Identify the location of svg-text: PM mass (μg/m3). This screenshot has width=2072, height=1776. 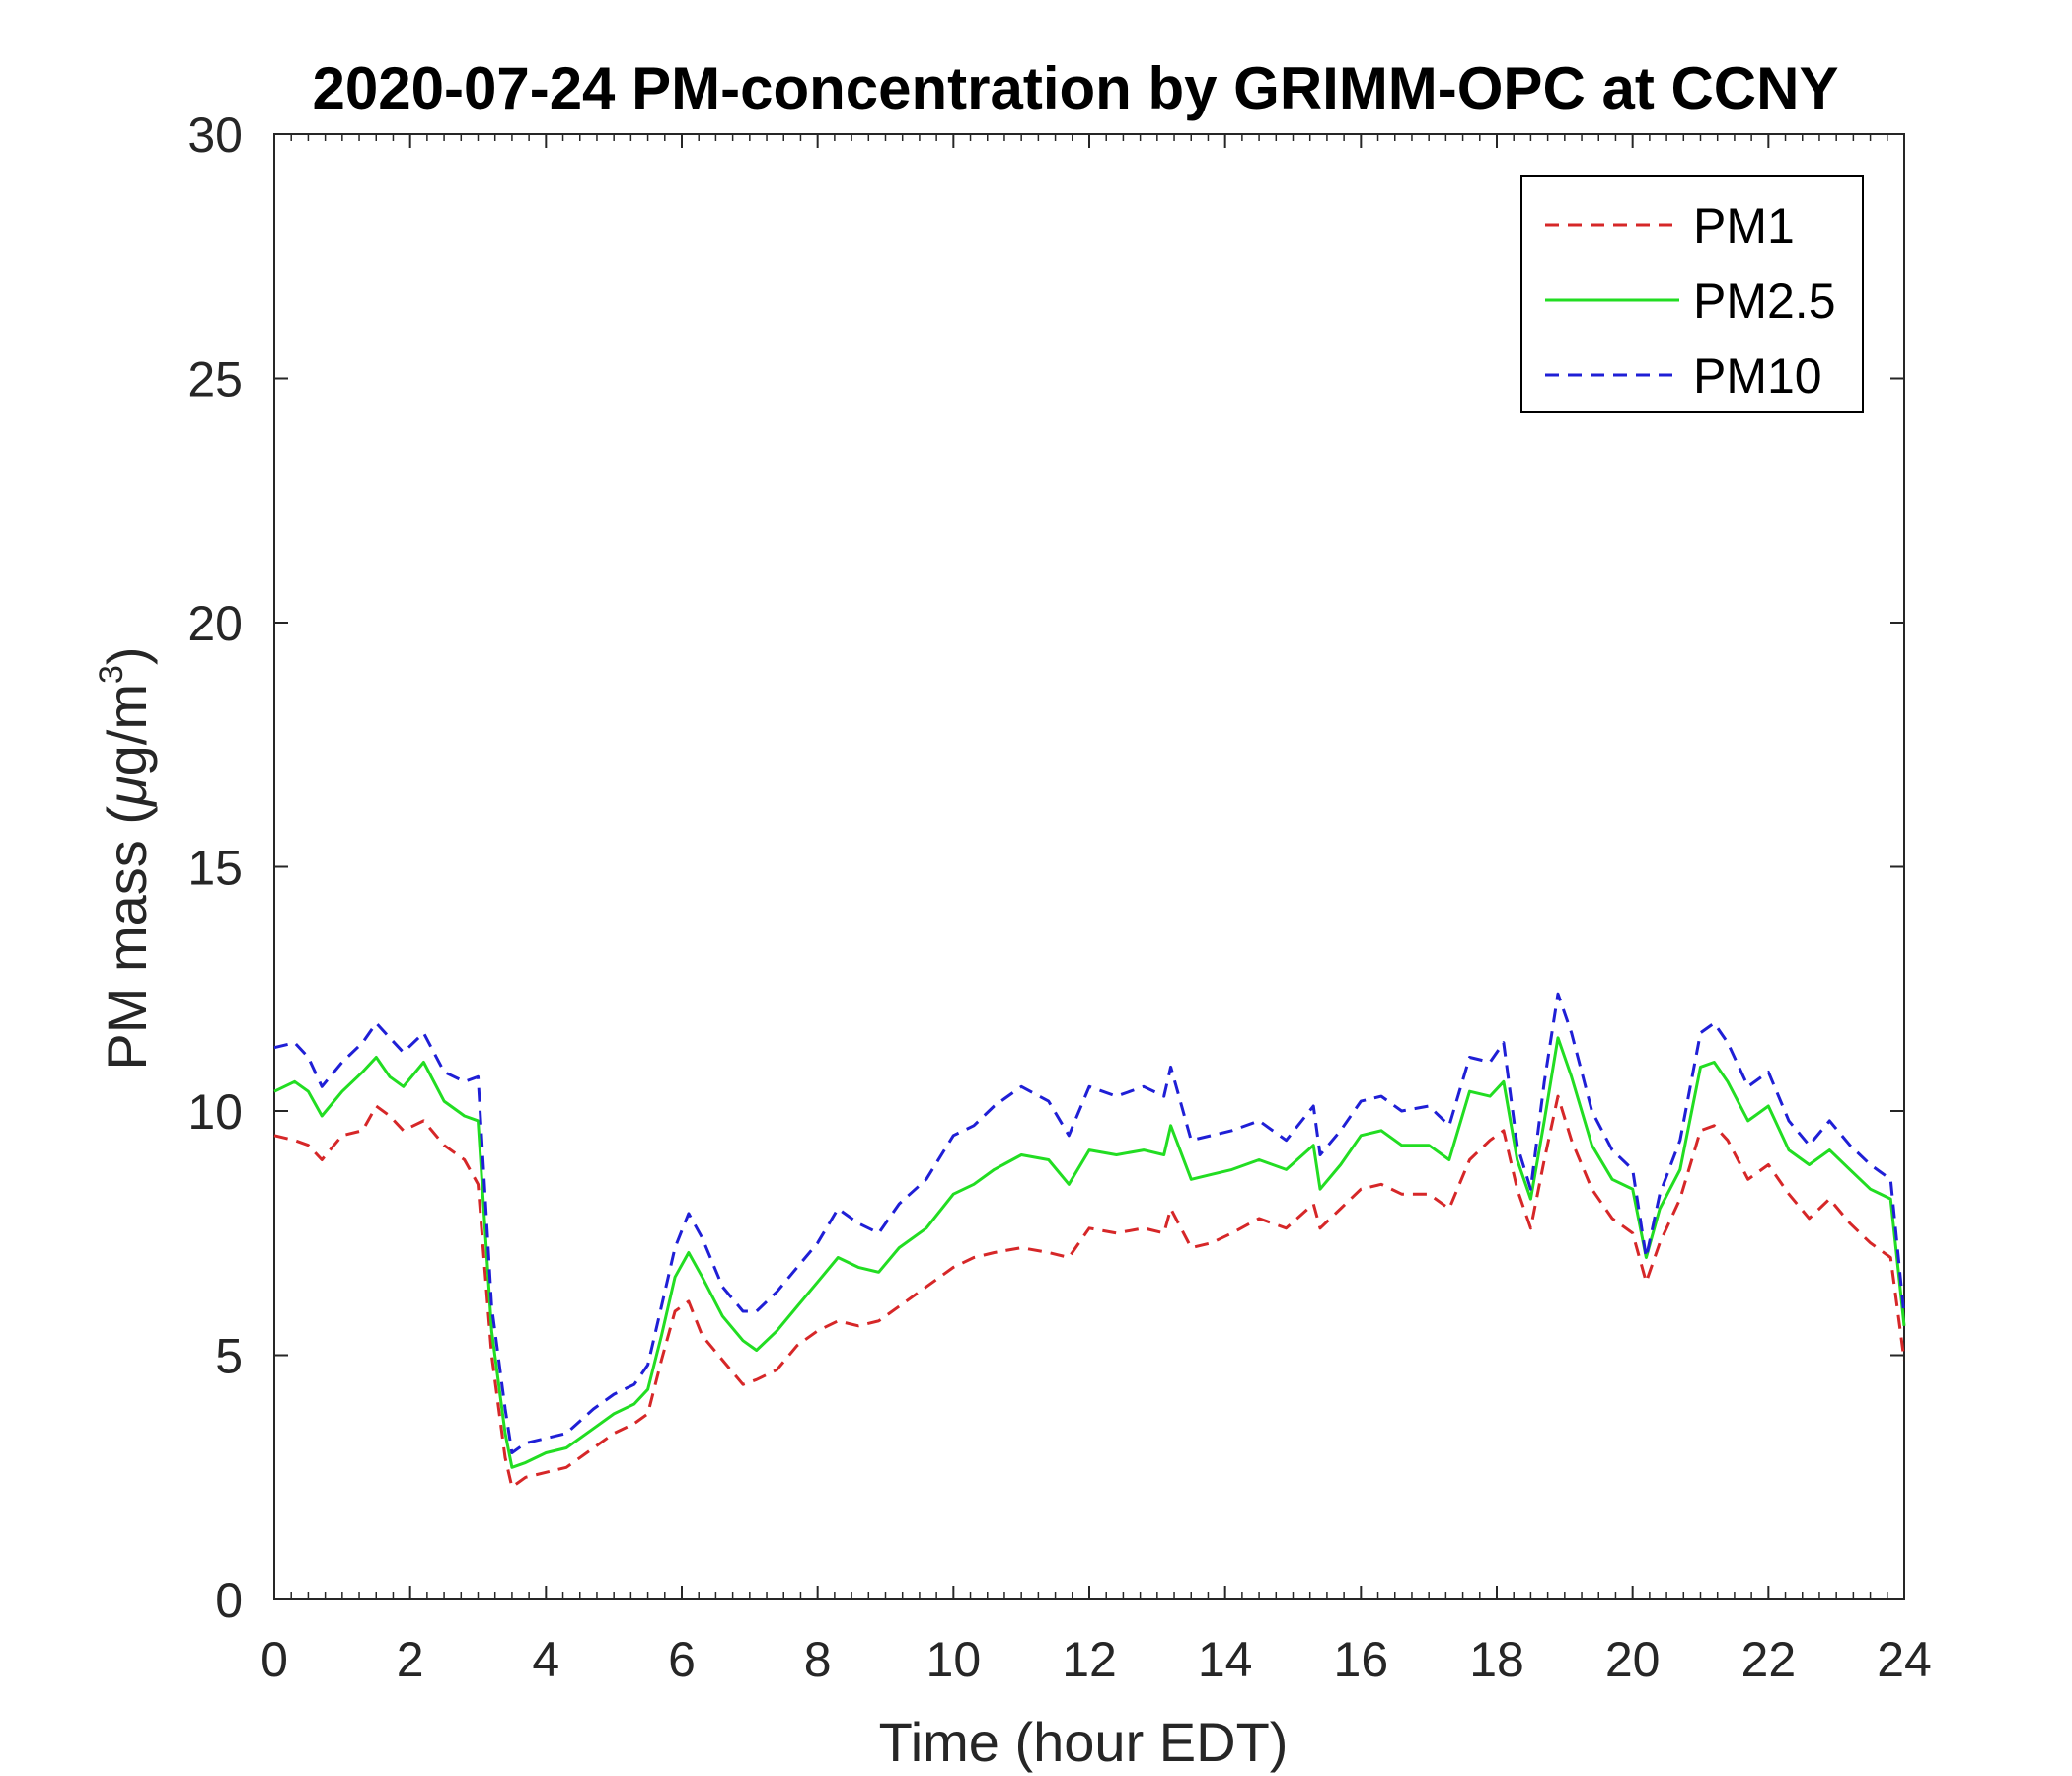
(126, 858).